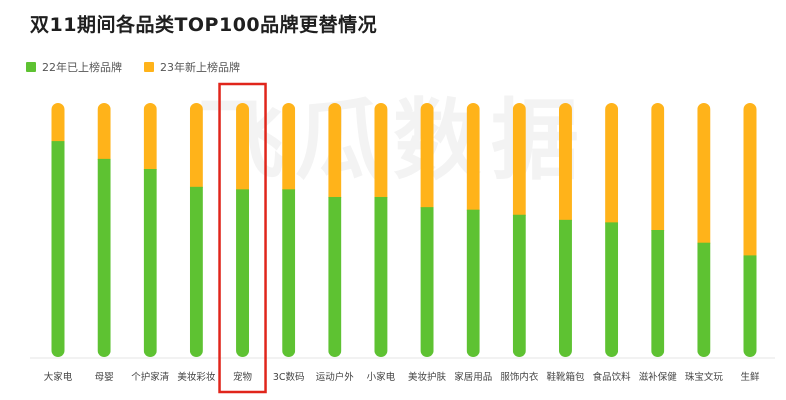 The image size is (786, 400). What do you see at coordinates (750, 377) in the screenshot?
I see `x-tick-label: 生鲜` at bounding box center [750, 377].